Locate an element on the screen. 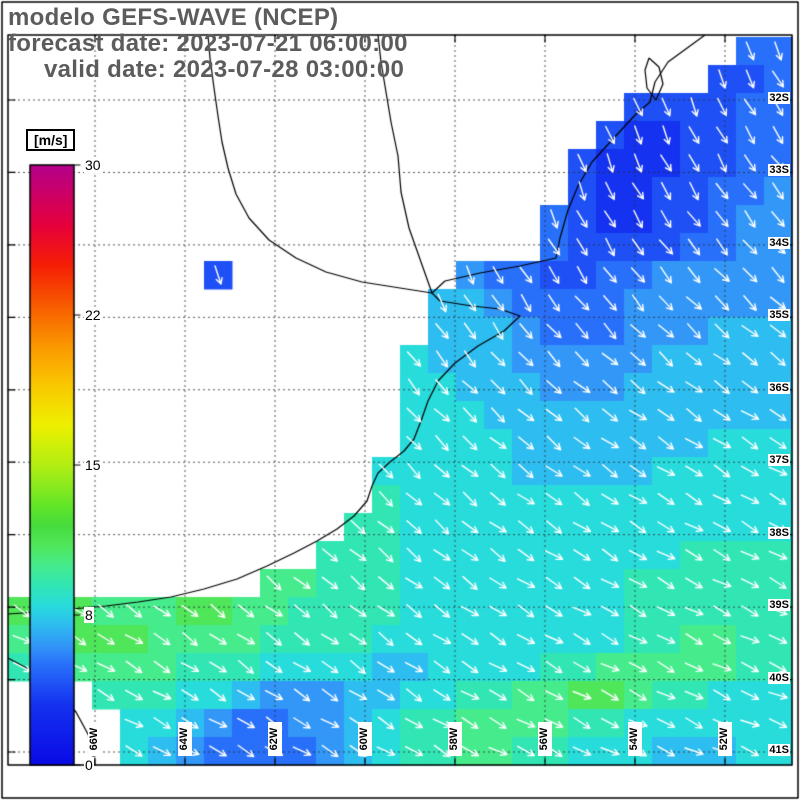 The image size is (800, 800). latitude-label: 34S is located at coordinates (779, 242).